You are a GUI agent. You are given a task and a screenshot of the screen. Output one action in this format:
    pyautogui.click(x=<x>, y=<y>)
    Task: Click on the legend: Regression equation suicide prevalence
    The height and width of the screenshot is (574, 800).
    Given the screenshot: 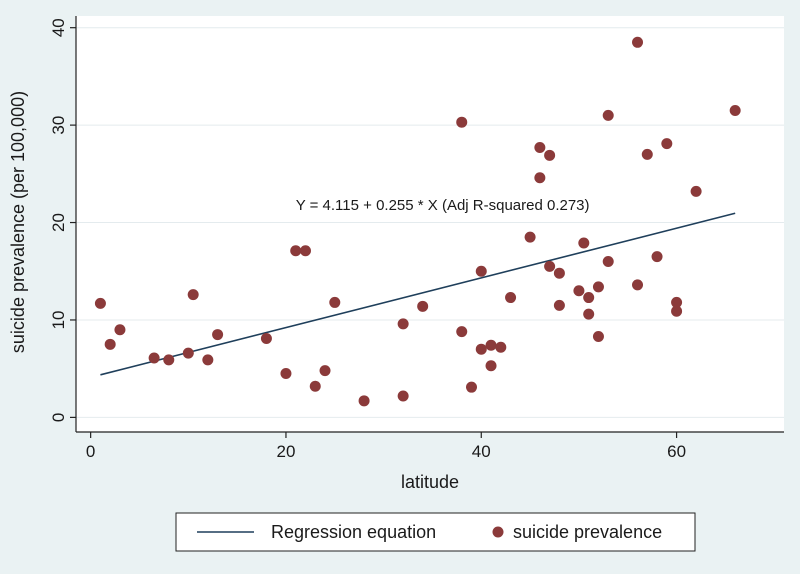 What is the action you would take?
    pyautogui.click(x=435, y=532)
    